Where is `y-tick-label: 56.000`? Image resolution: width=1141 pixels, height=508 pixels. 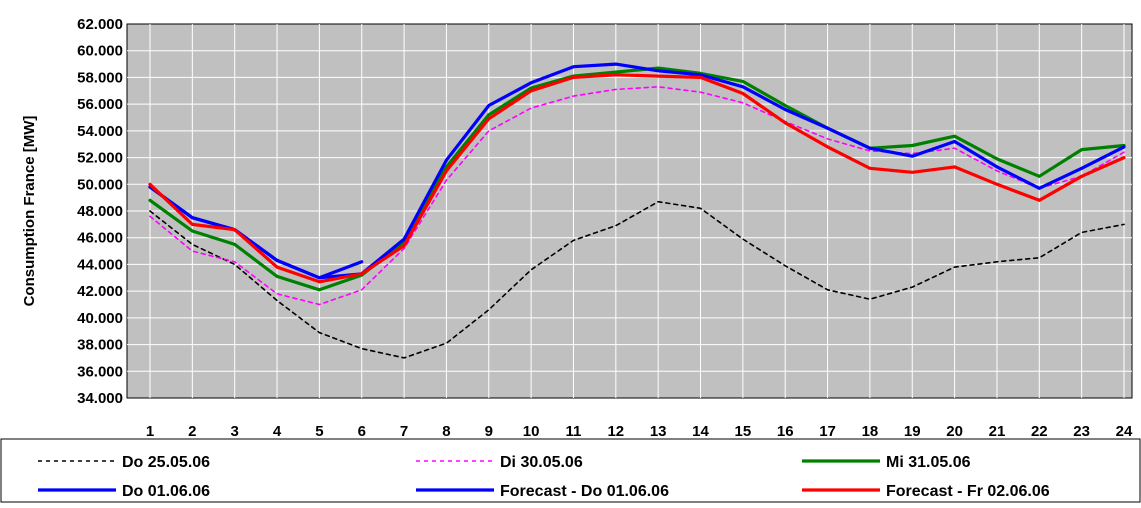 y-tick-label: 56.000 is located at coordinates (100, 104).